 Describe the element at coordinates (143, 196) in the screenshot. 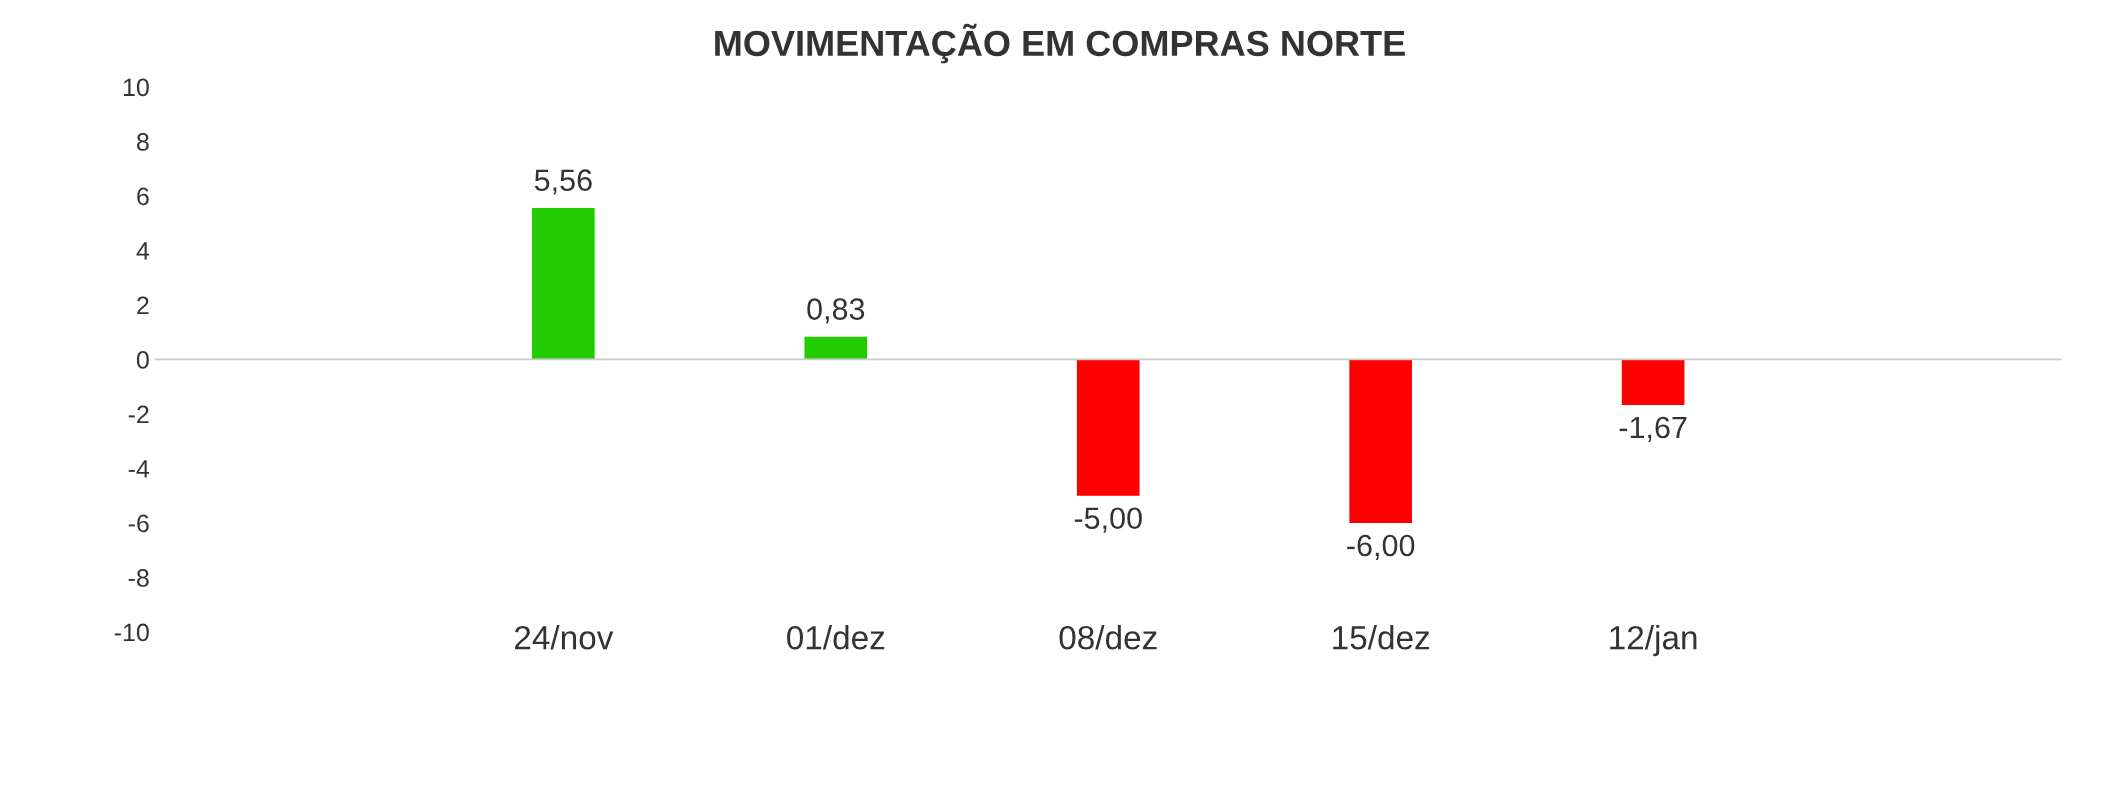

I see `y-tick-label: 6` at that location.